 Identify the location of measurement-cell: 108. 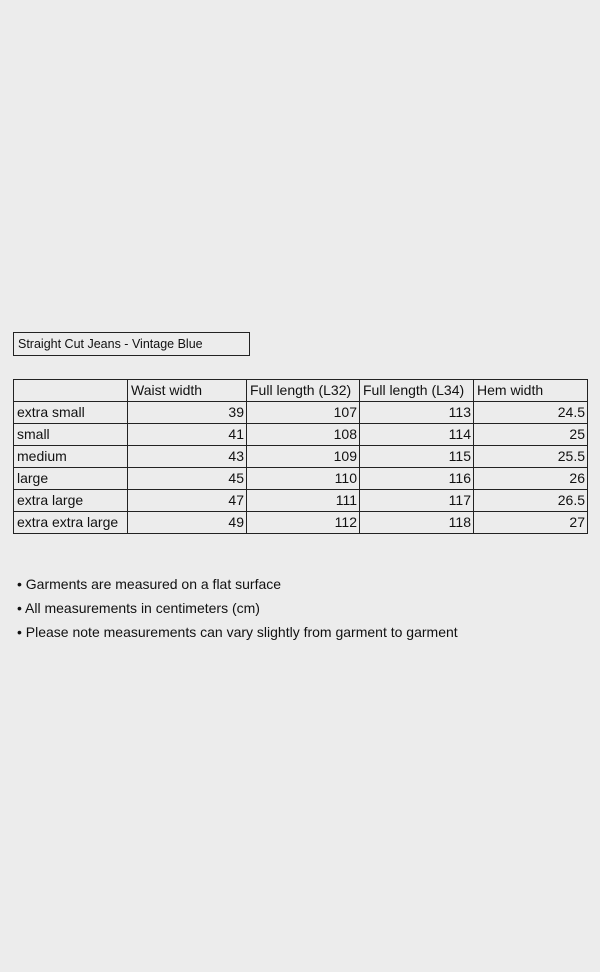
(303, 434).